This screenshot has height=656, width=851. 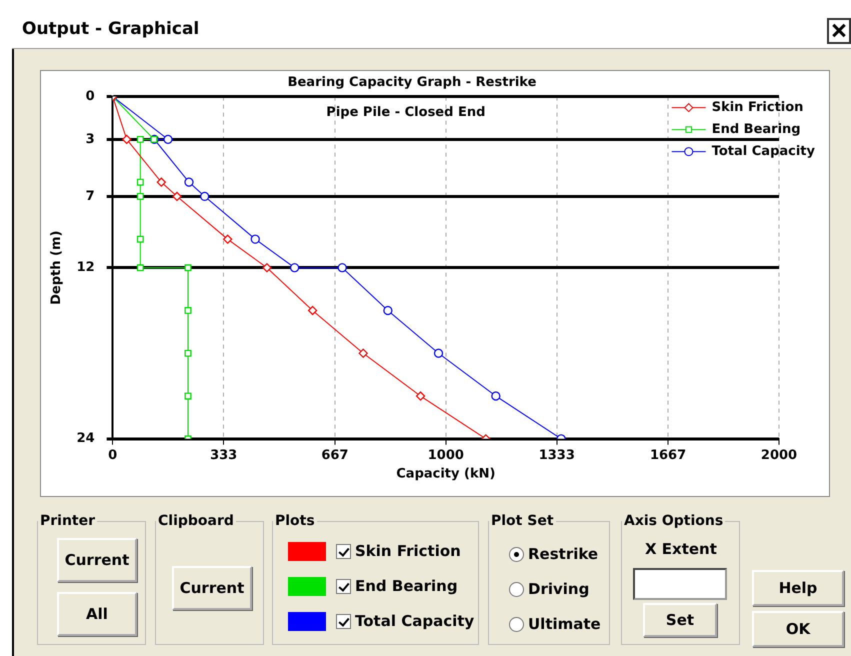 I want to click on y-tick-label: 7, so click(x=90, y=196).